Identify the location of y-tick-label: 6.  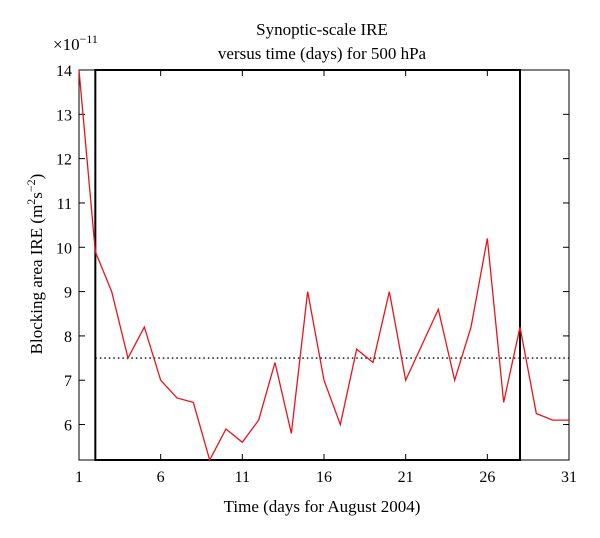
(68, 426).